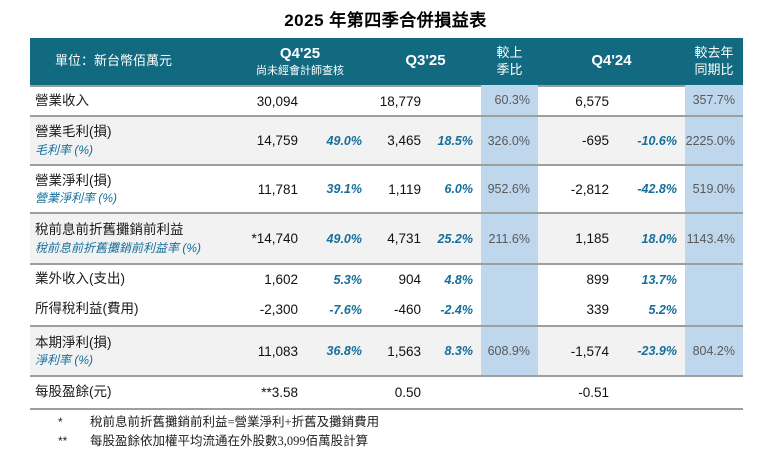 This screenshot has width=771, height=457. What do you see at coordinates (592, 238) in the screenshot?
I see `cell-q424: 1,185` at bounding box center [592, 238].